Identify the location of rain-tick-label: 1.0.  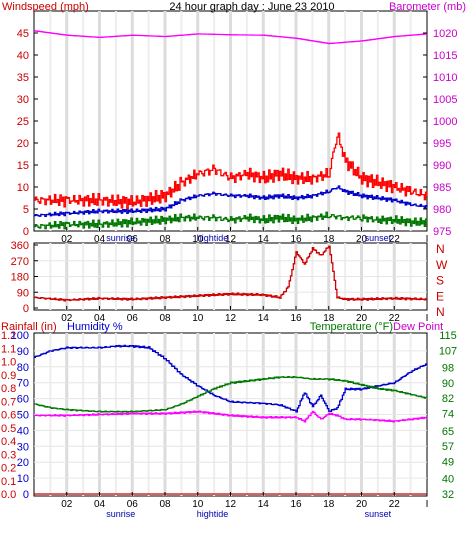
(8, 363).